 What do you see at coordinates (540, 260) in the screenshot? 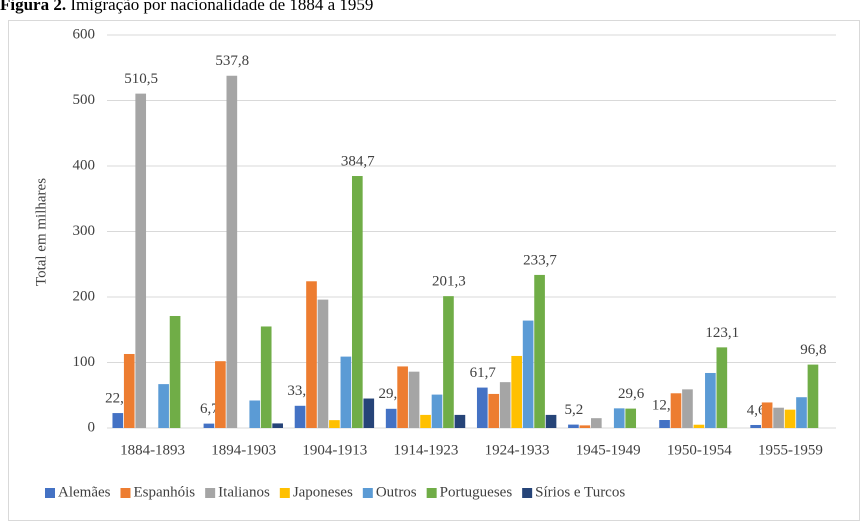
I see `data-label: 233,7` at bounding box center [540, 260].